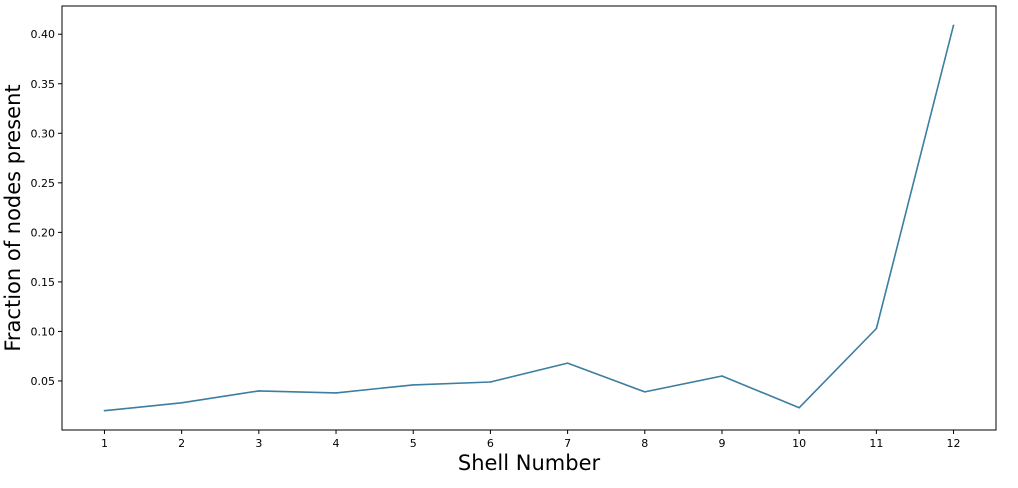 The image size is (1018, 488). I want to click on y-tick-label: 0.20, so click(43, 232).